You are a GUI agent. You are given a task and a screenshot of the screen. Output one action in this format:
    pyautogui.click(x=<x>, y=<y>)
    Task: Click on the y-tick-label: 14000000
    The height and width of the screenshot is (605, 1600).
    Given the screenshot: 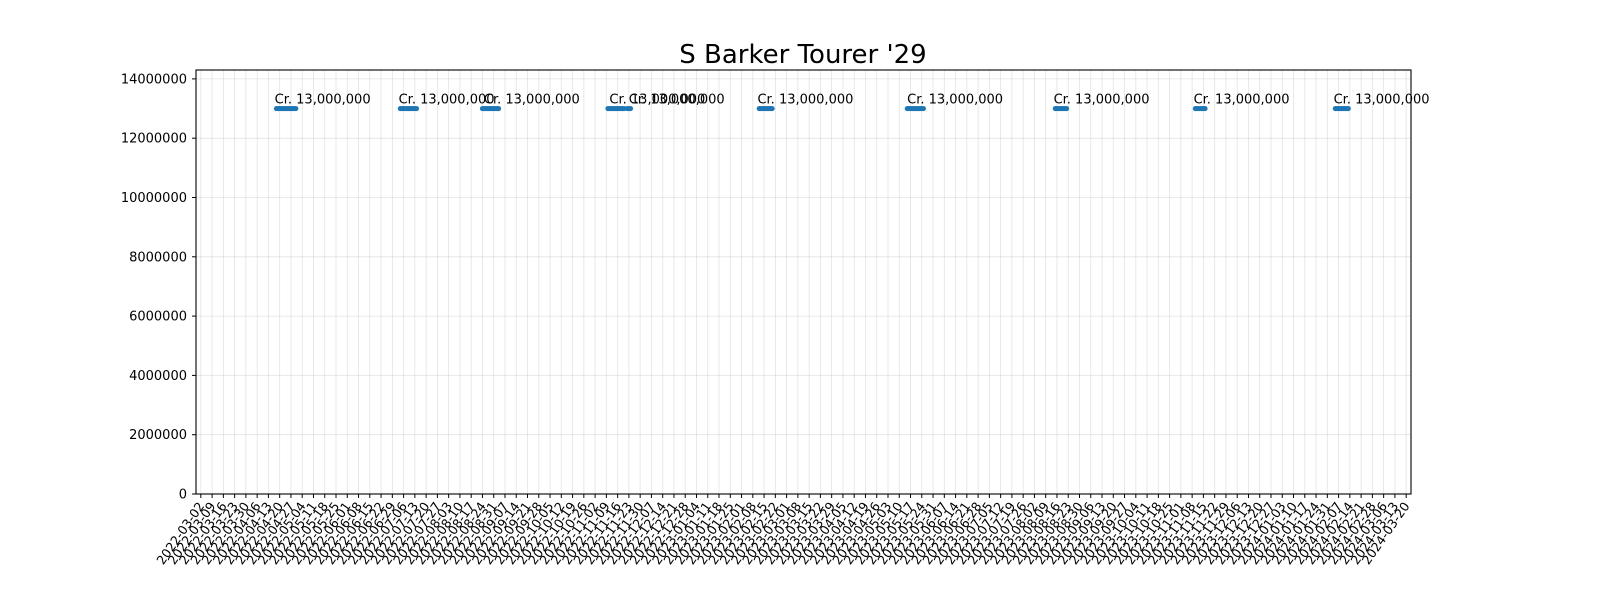 What is the action you would take?
    pyautogui.click(x=154, y=79)
    